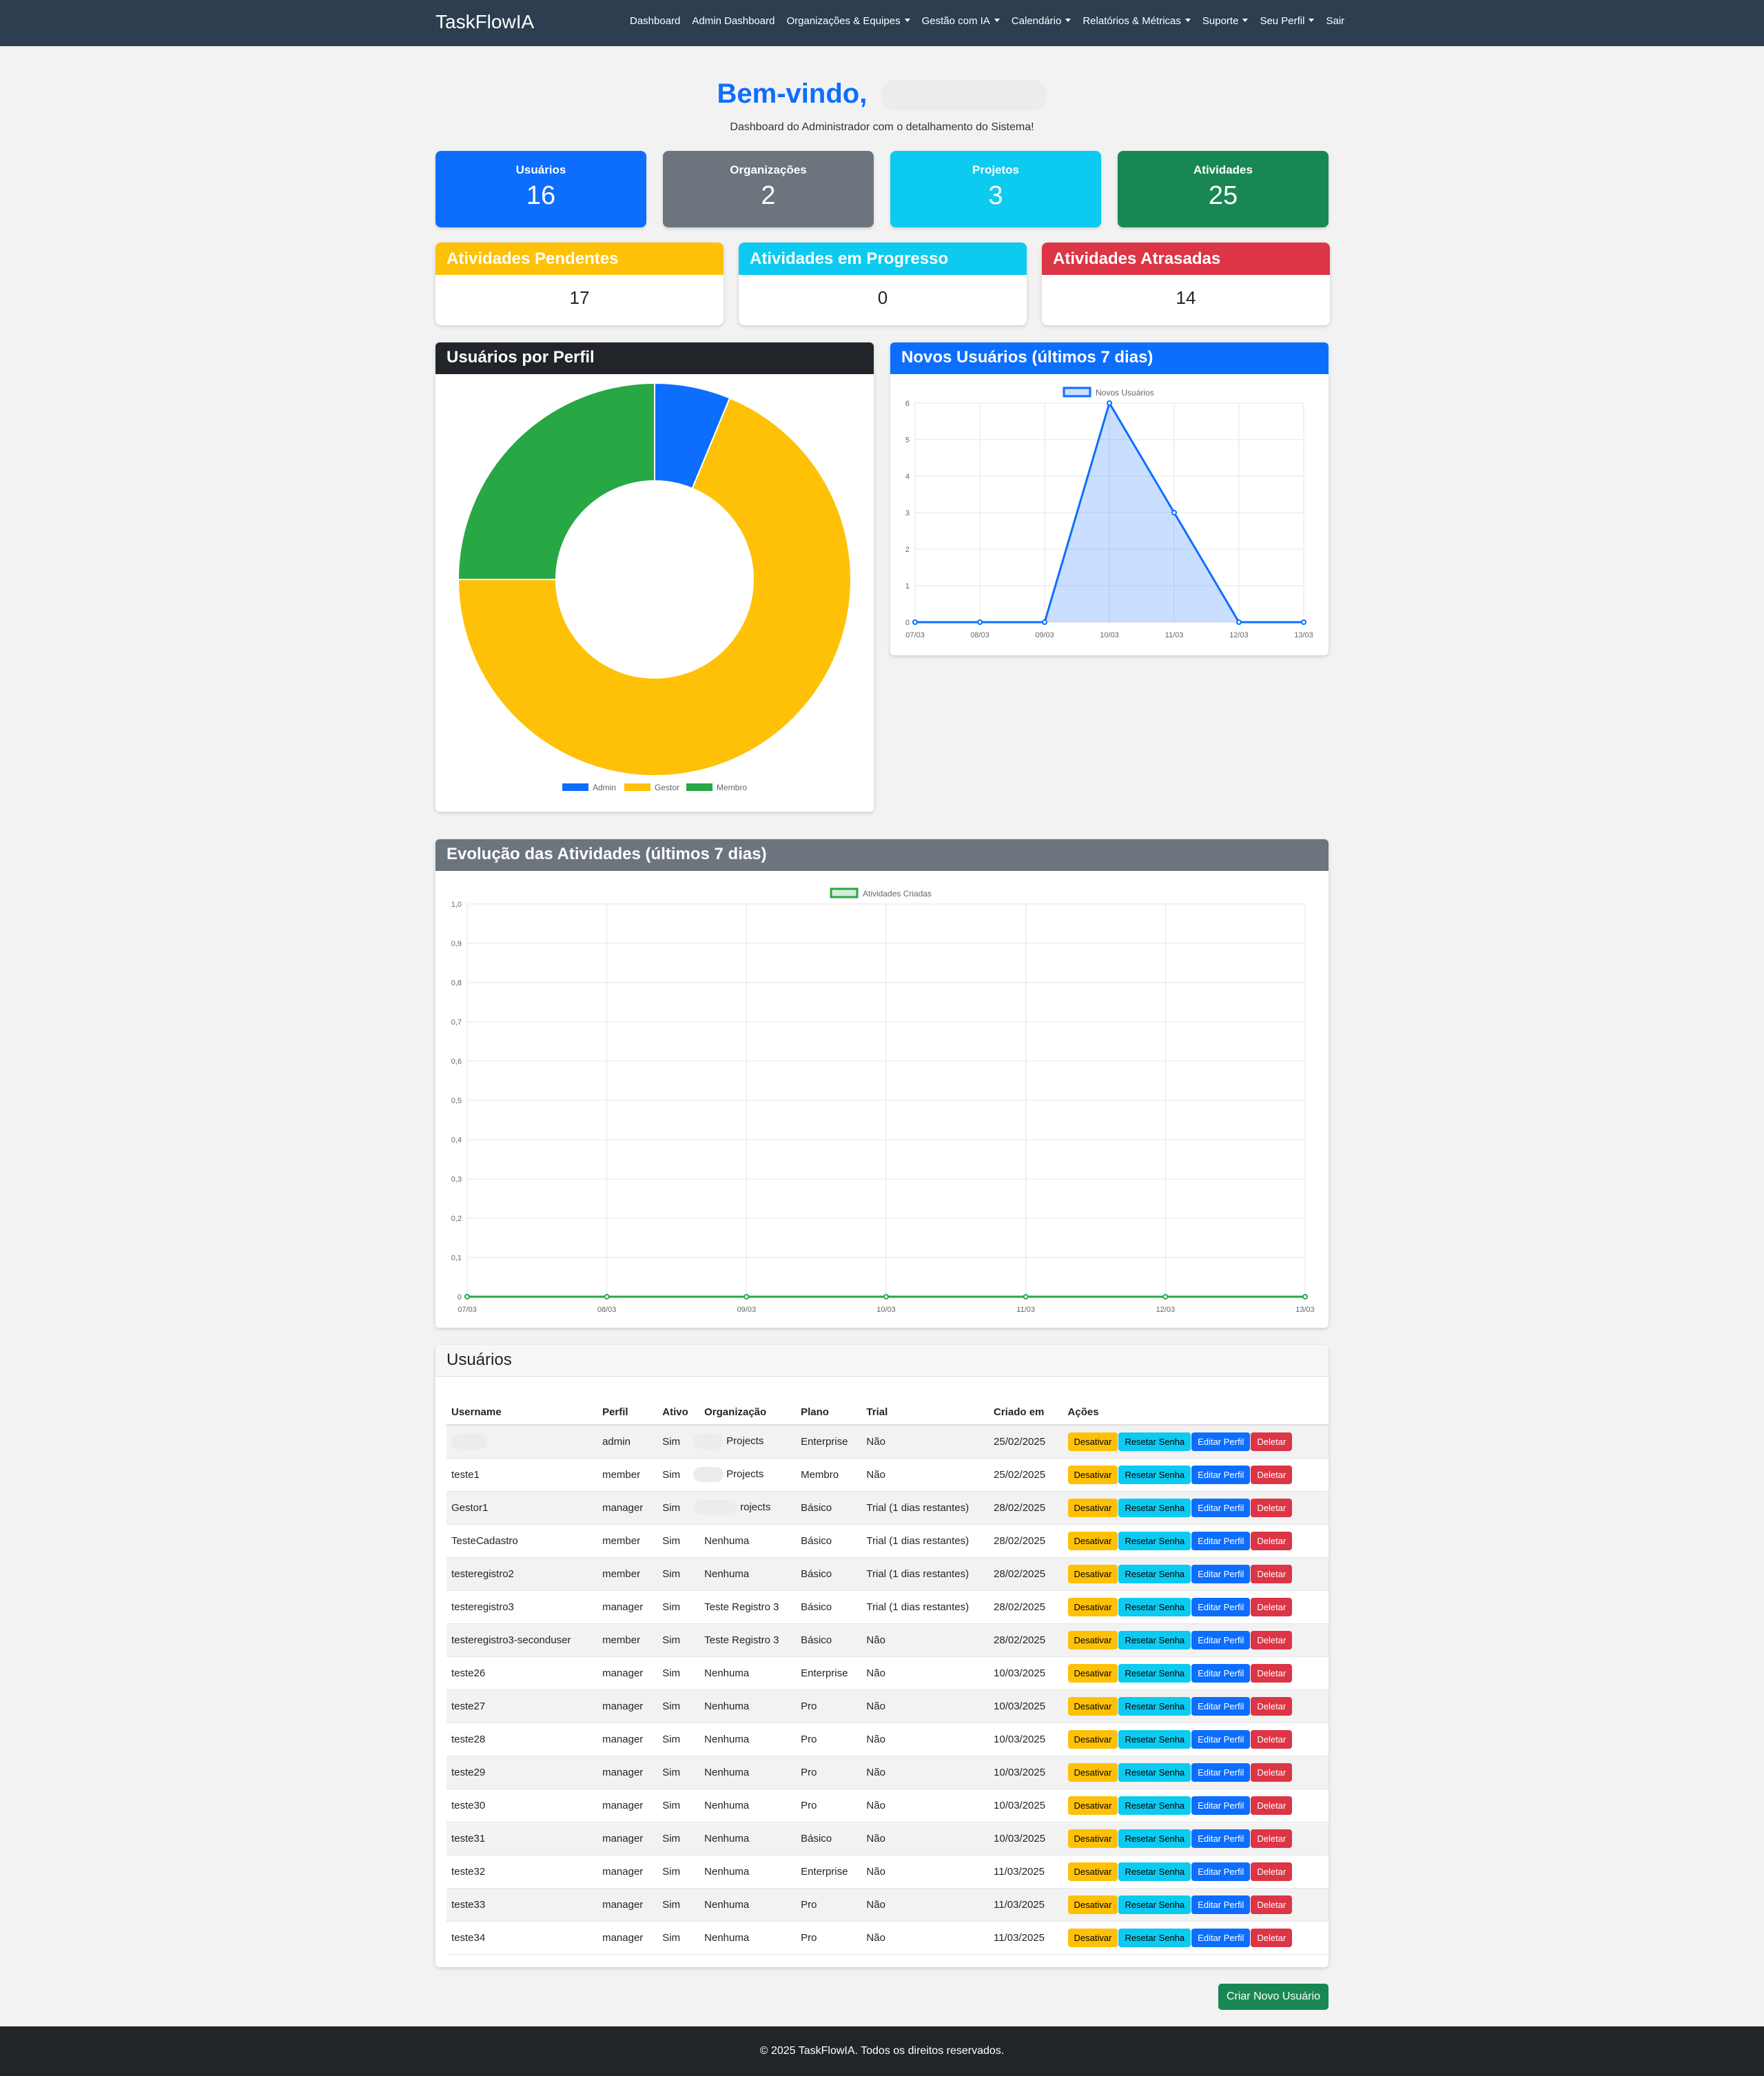 The height and width of the screenshot is (2076, 1764). What do you see at coordinates (961, 21) in the screenshot?
I see `nav-item-gestao-com-ia: Gestão com IA` at bounding box center [961, 21].